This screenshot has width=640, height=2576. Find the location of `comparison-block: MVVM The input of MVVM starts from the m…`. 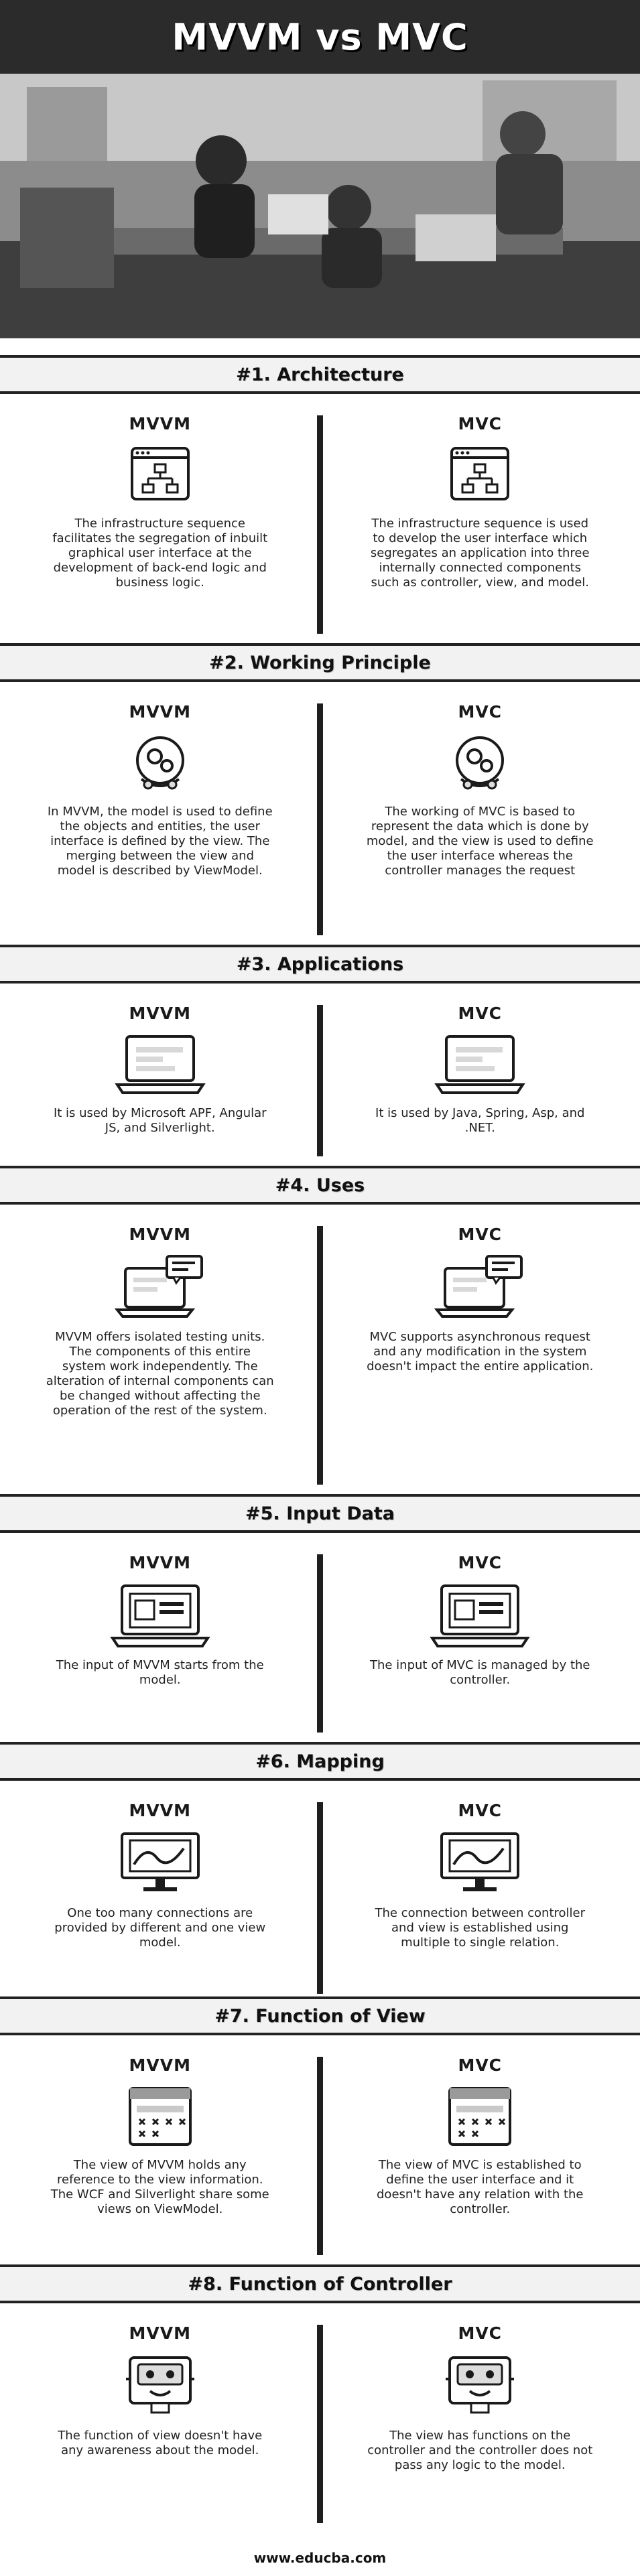

comparison-block: MVVM The input of MVVM starts from the m… is located at coordinates (320, 1638).